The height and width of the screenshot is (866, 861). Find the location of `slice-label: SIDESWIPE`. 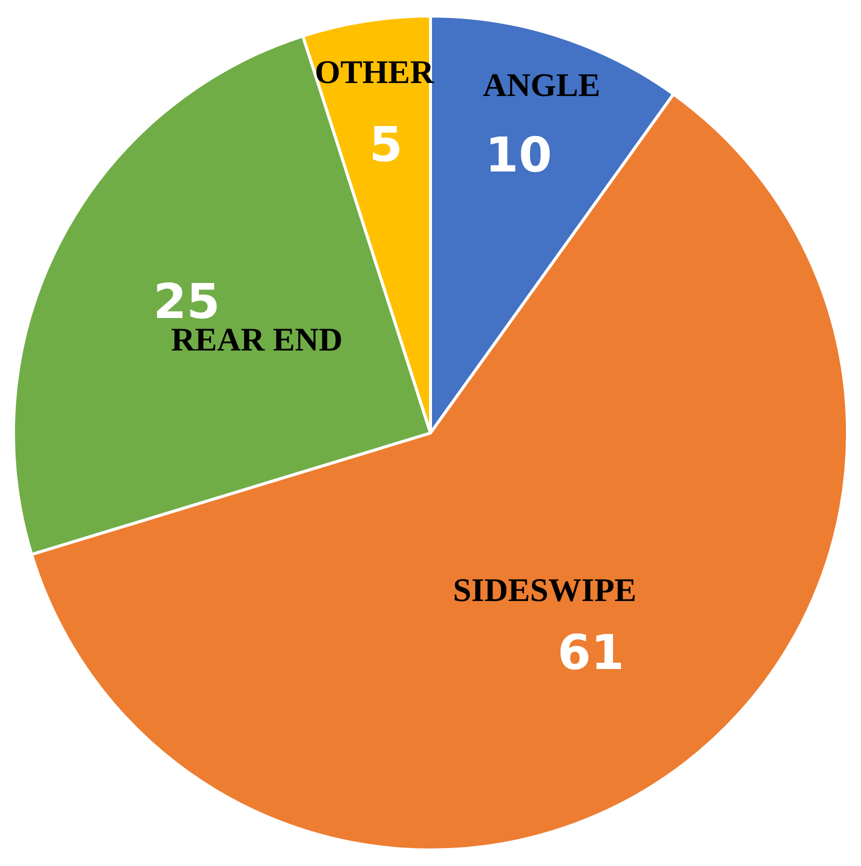

slice-label: SIDESWIPE is located at coordinates (544, 590).